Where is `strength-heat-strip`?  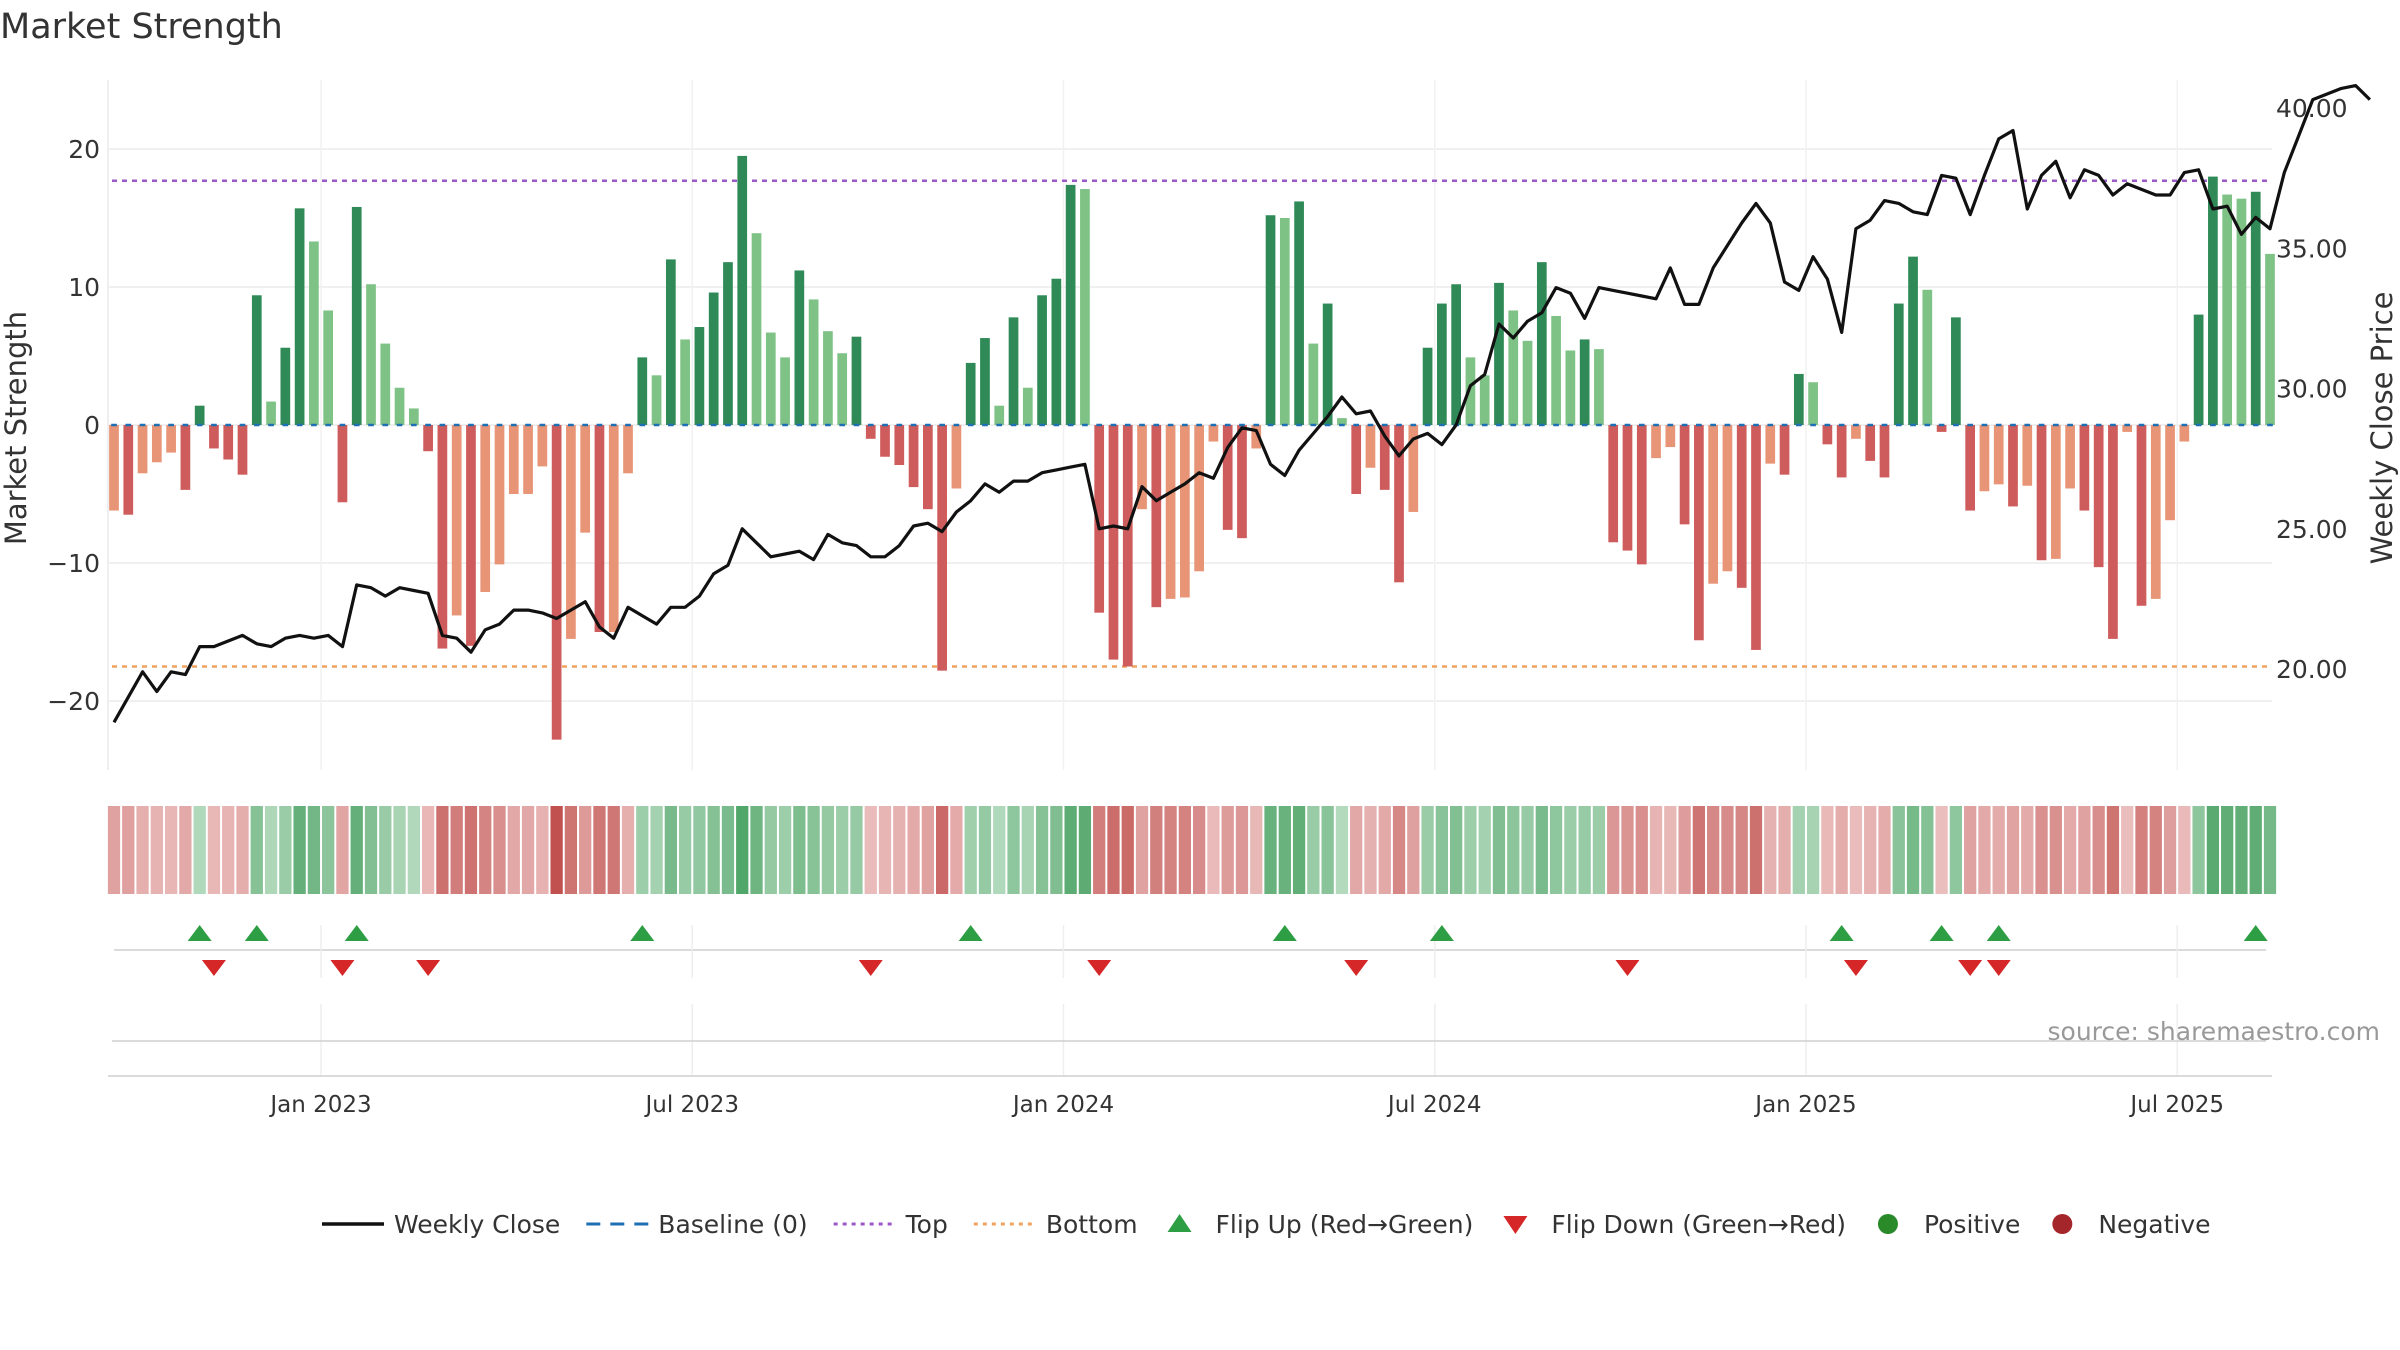
strength-heat-strip is located at coordinates (1192, 850).